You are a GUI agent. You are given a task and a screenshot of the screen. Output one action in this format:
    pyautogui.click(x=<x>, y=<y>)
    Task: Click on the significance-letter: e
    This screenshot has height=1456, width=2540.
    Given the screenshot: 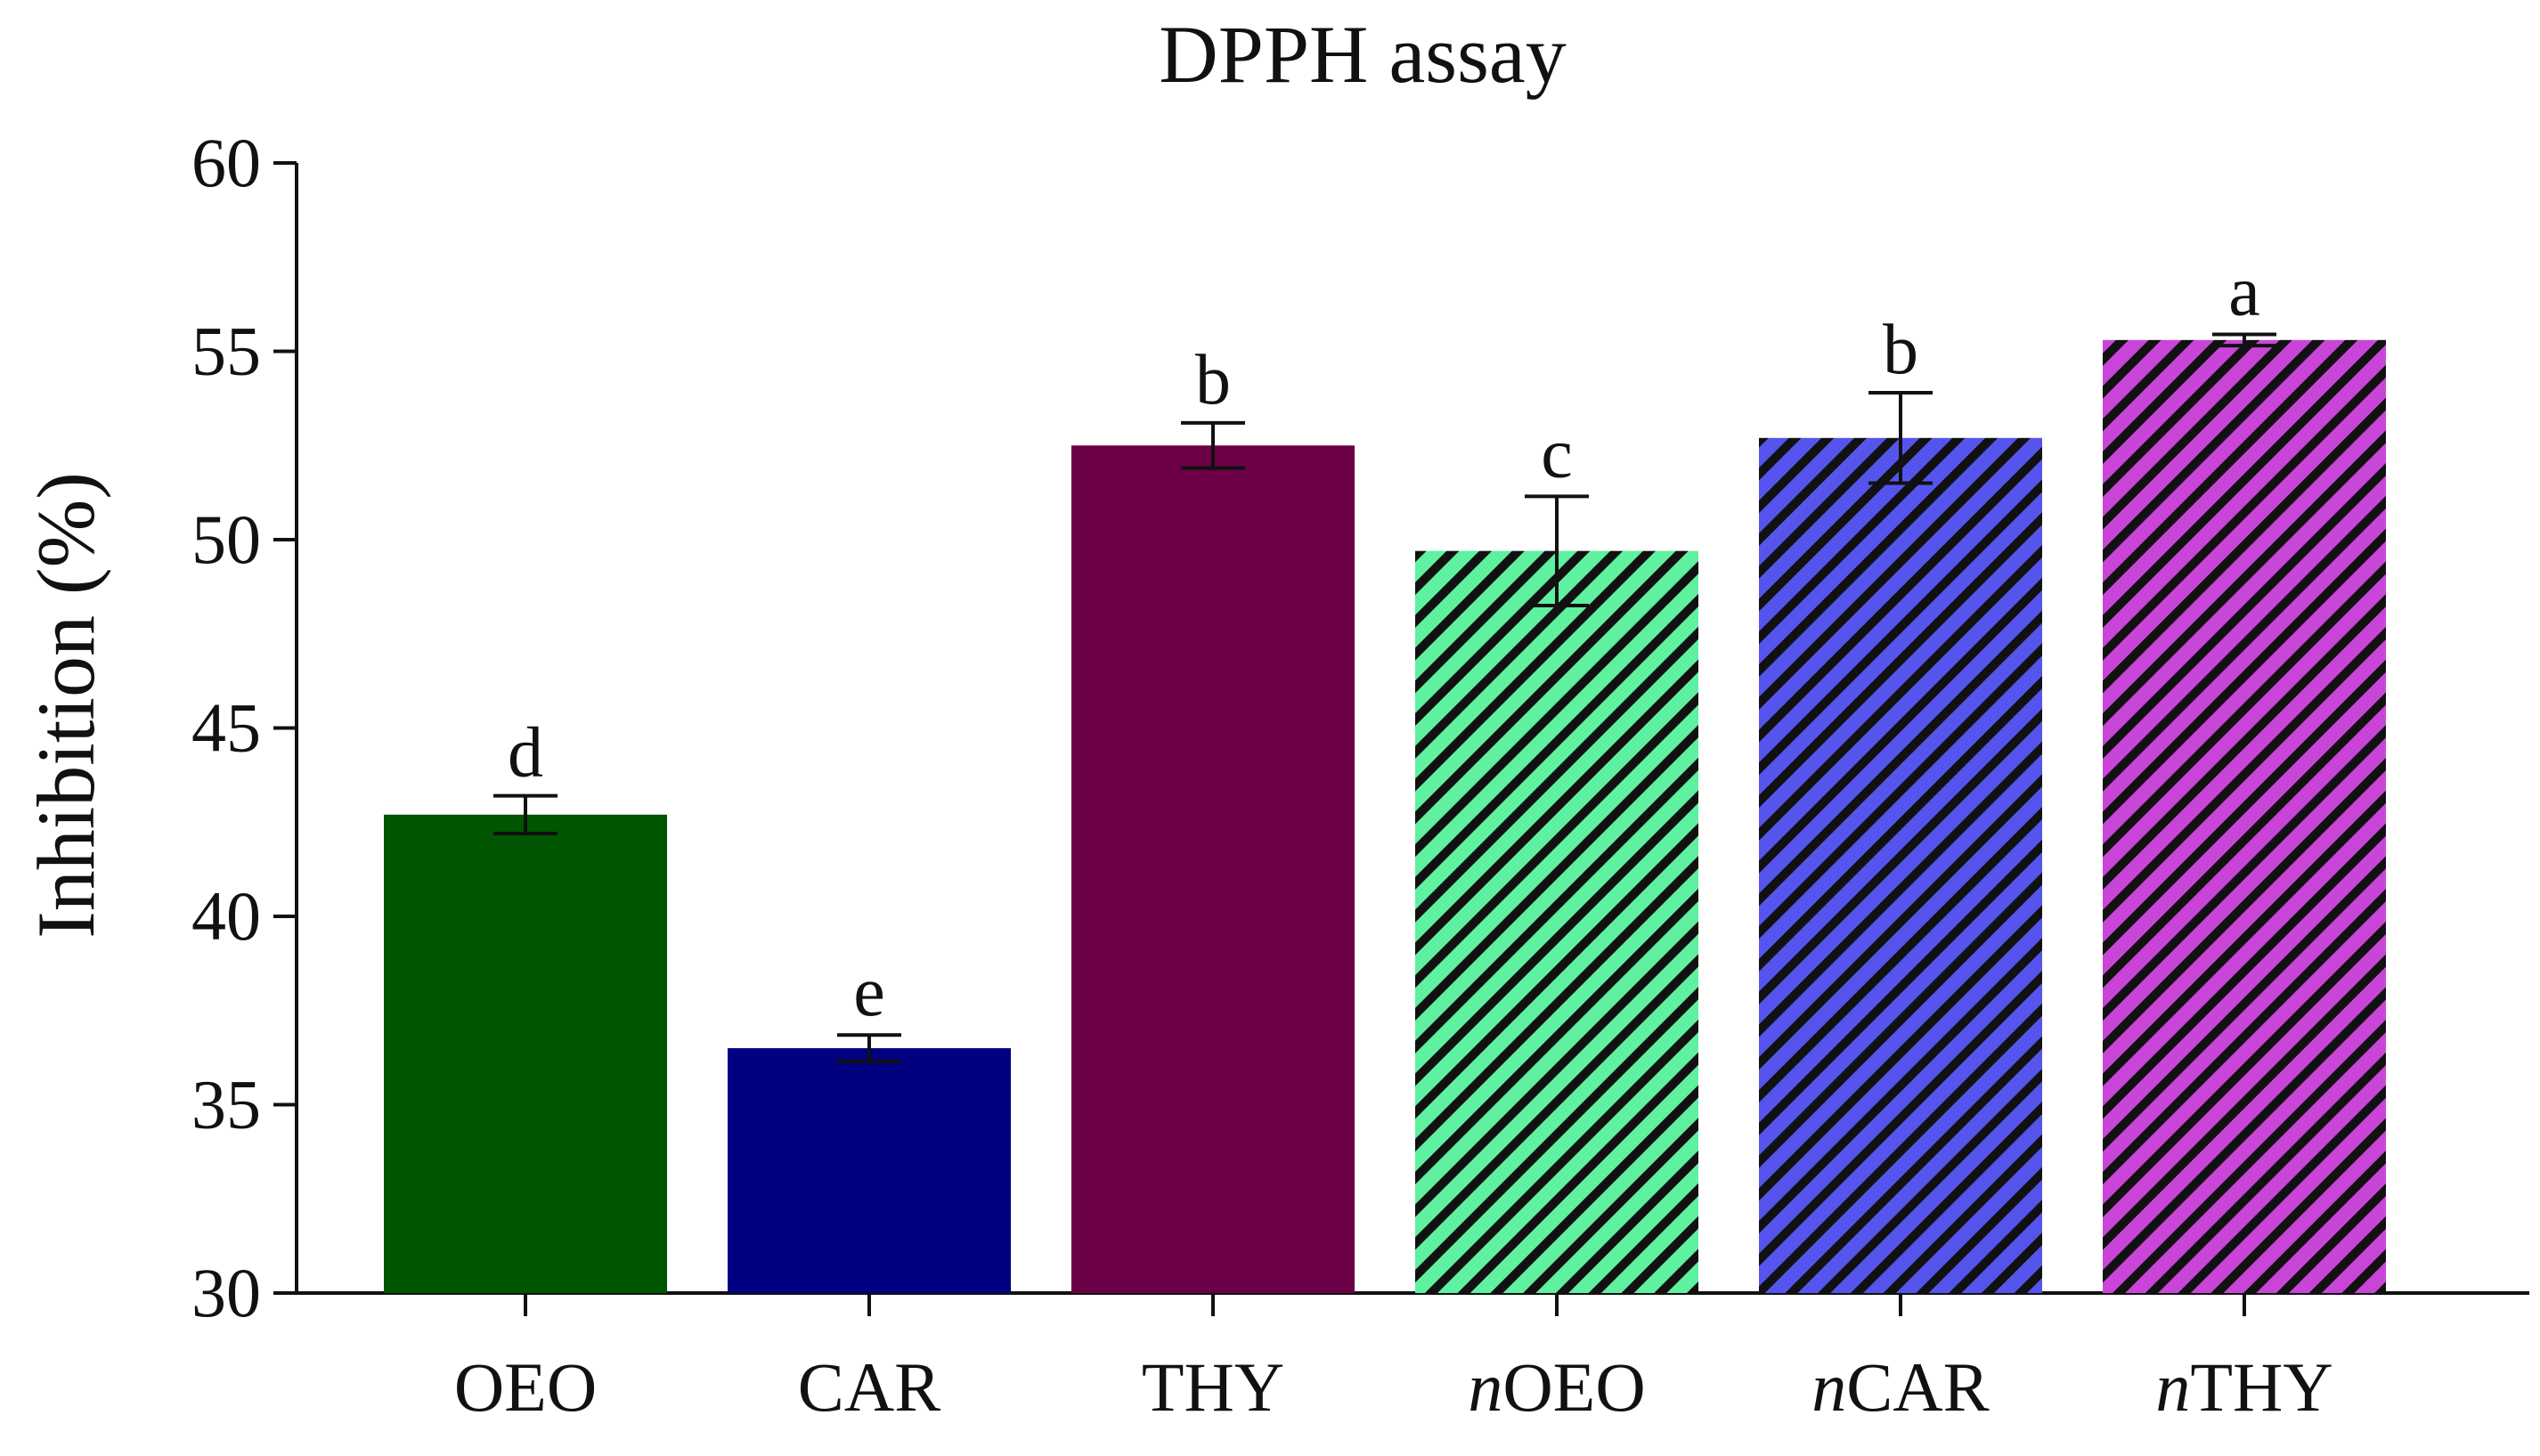 What is the action you would take?
    pyautogui.click(x=869, y=992)
    